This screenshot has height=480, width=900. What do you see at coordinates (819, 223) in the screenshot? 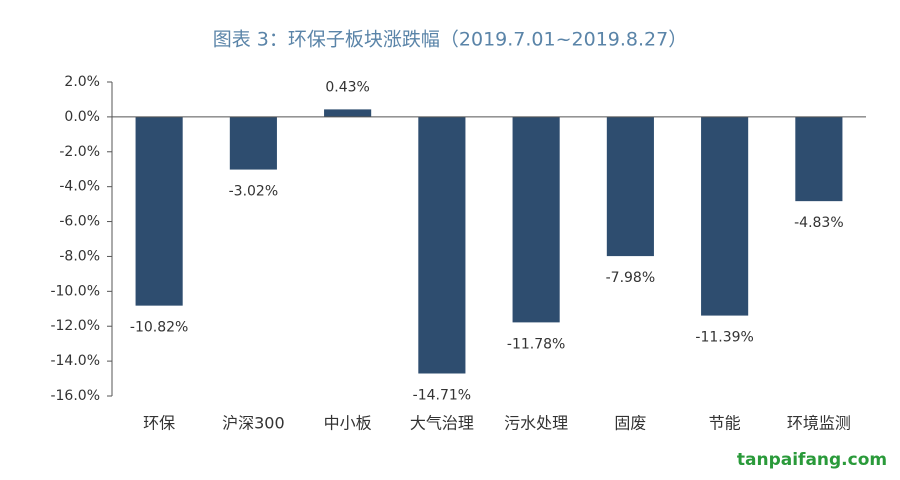
I see `value-label: -4.83%` at bounding box center [819, 223].